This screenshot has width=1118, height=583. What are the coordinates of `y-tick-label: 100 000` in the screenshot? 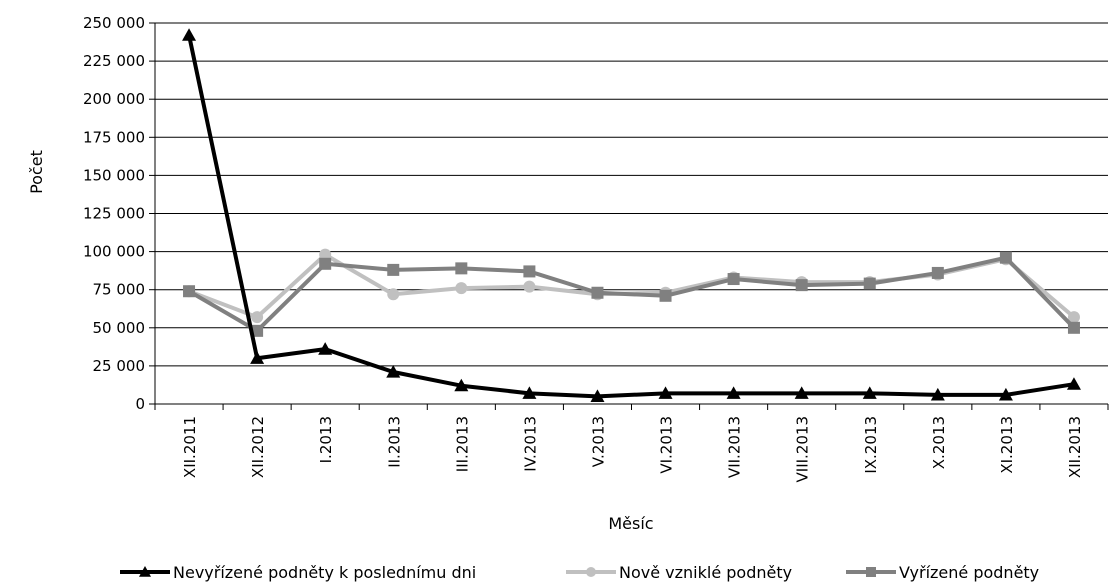 It's located at (114, 252).